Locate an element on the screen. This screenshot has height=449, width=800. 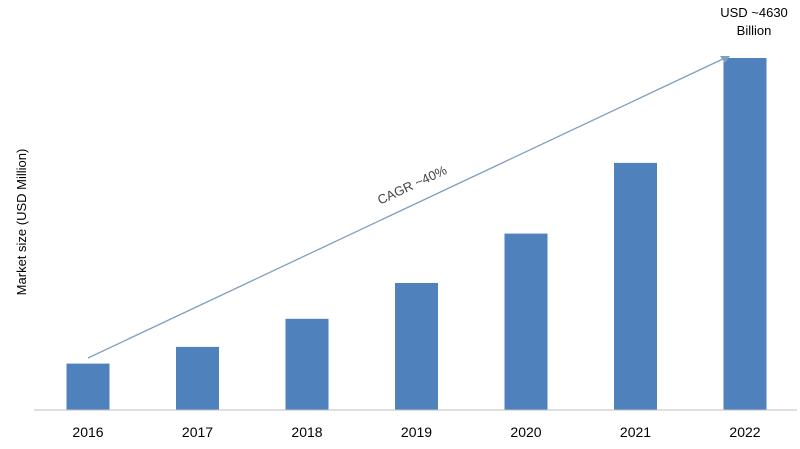
bar-2022 is located at coordinates (745, 234).